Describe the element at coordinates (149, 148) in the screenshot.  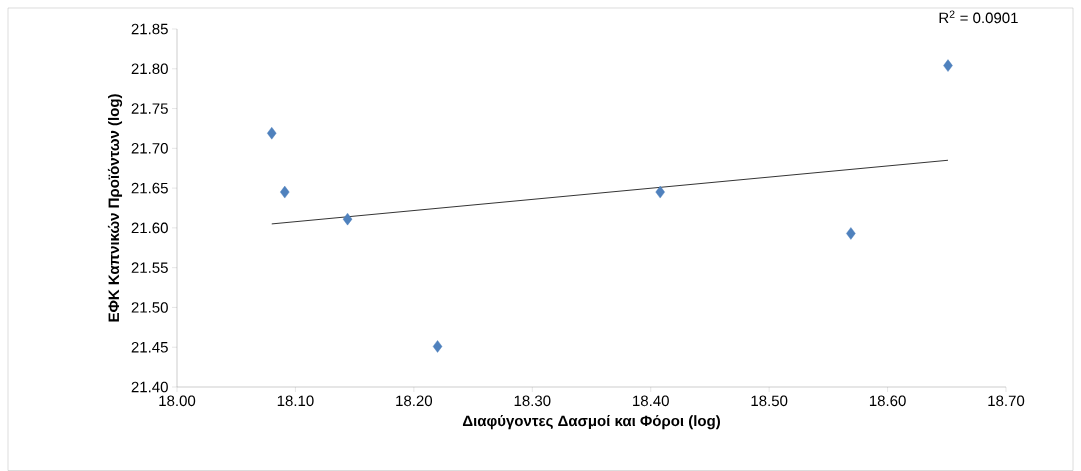
I see `y-tick-label: 21.70` at that location.